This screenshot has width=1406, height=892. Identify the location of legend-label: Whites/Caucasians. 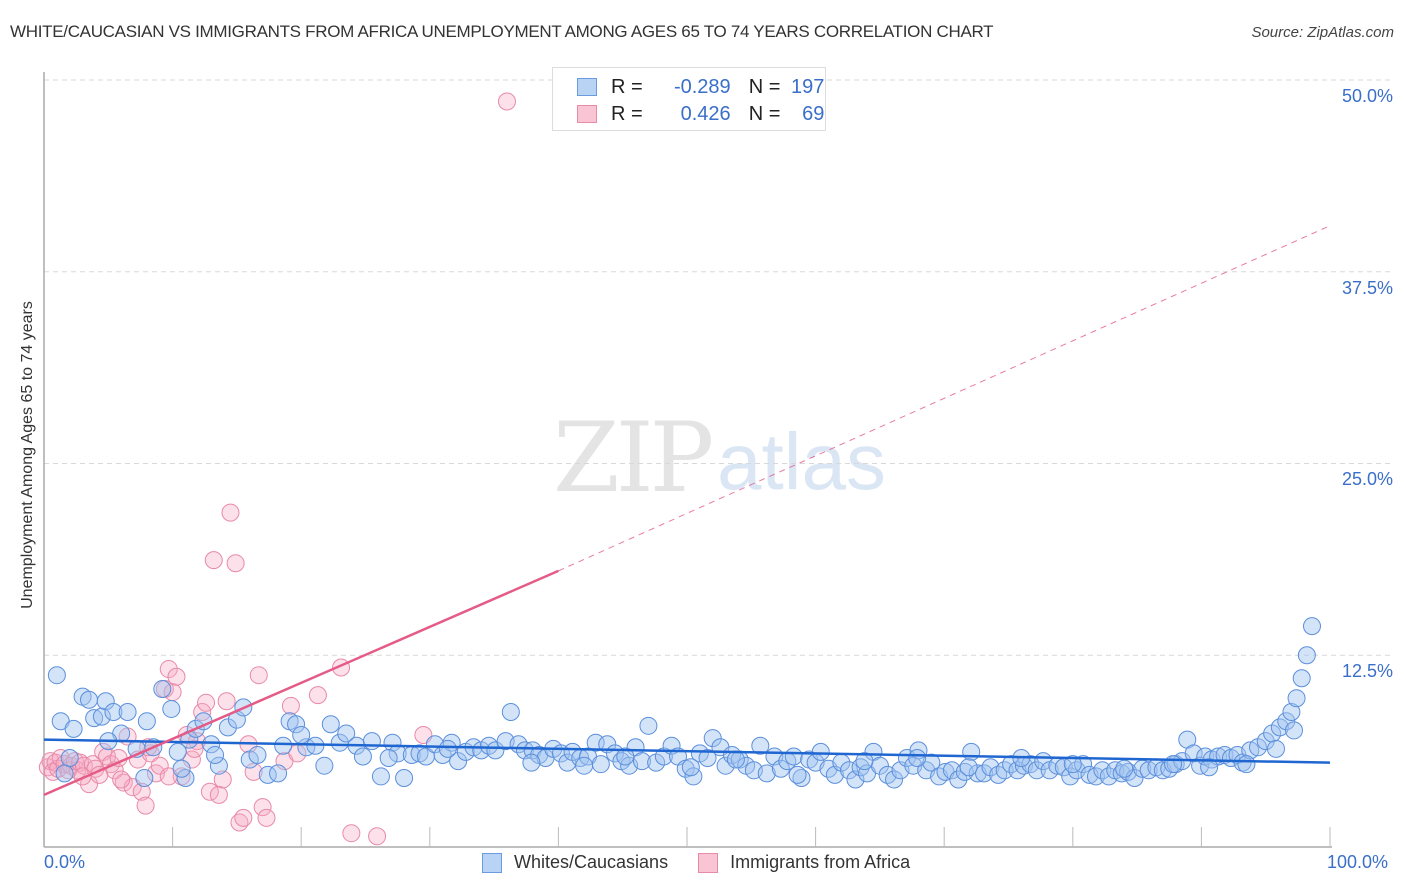
(591, 862).